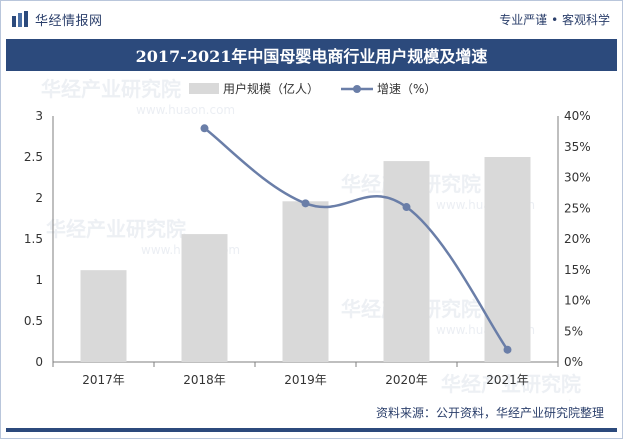 The image size is (623, 439). Describe the element at coordinates (573, 331) in the screenshot. I see `y-right-tick-label: 5%` at that location.